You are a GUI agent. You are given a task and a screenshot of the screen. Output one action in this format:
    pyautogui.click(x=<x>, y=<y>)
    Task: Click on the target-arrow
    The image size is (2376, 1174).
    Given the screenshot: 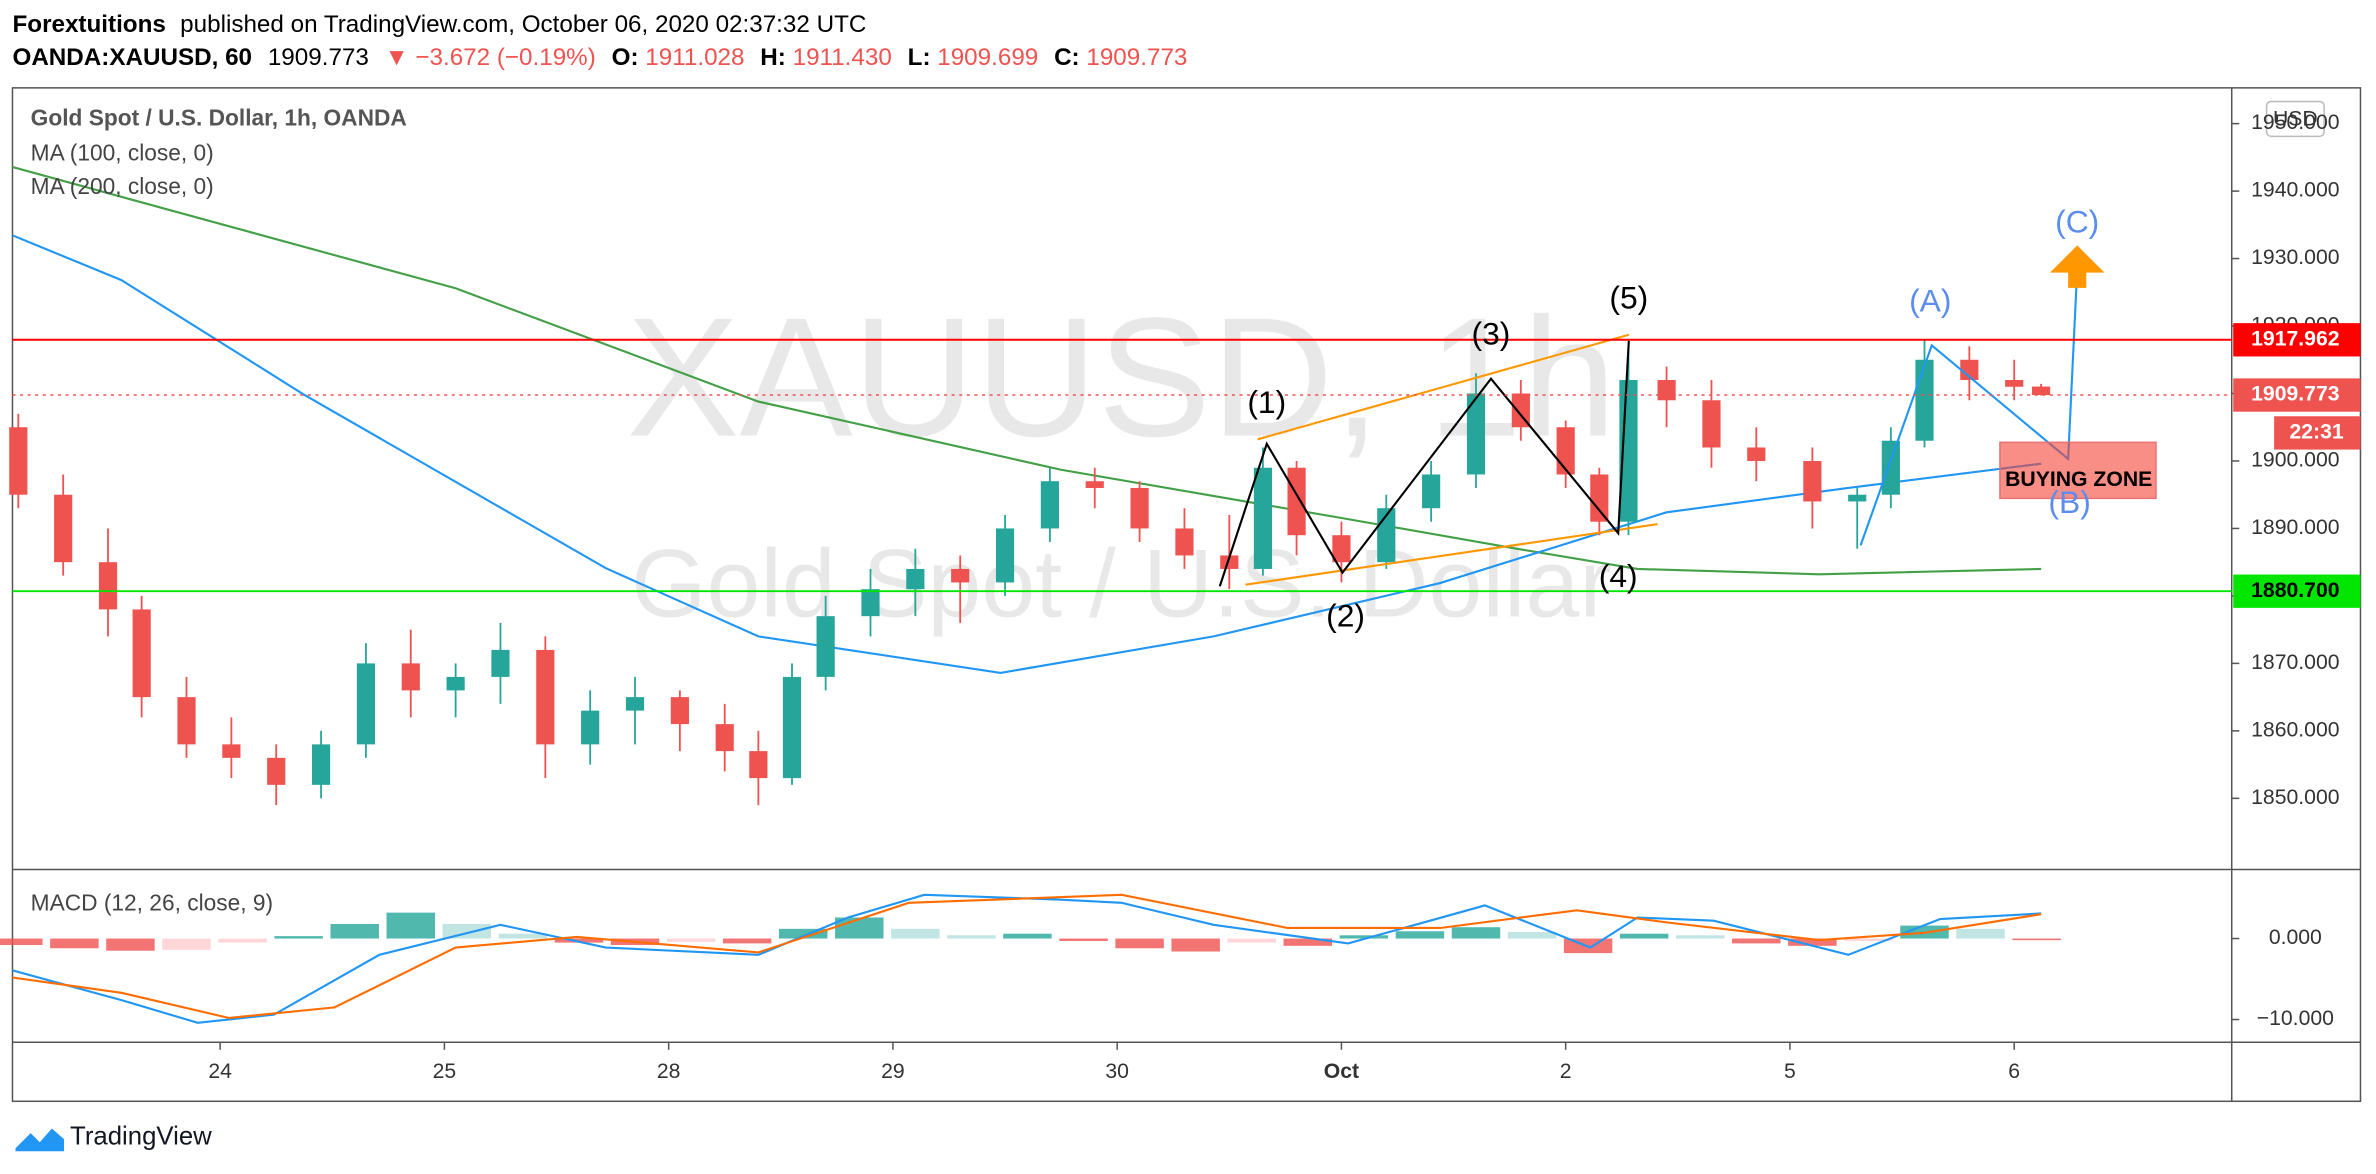 What is the action you would take?
    pyautogui.click(x=2077, y=266)
    